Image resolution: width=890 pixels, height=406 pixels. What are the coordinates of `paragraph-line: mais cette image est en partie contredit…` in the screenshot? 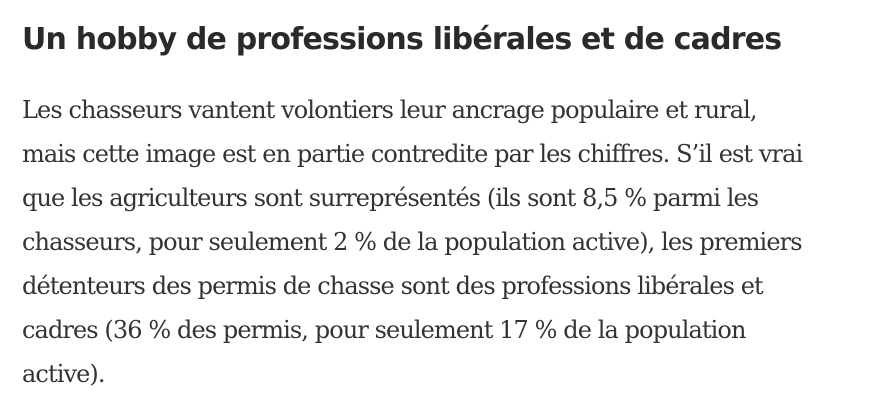 It's located at (412, 154).